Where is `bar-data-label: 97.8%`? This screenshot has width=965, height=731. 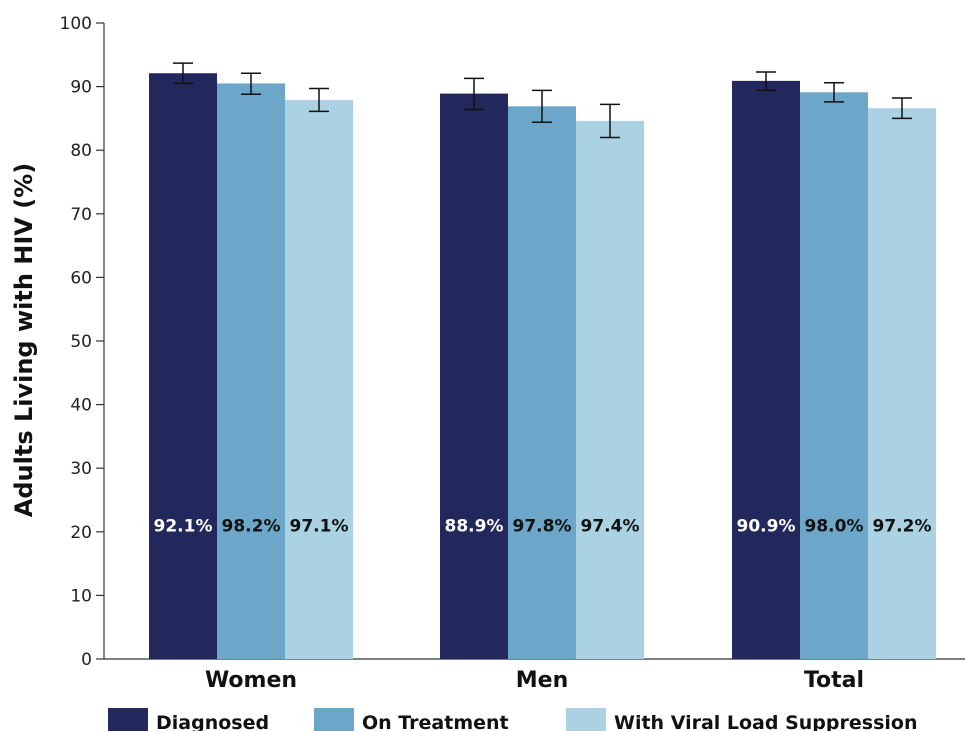
bar-data-label: 97.8% is located at coordinates (542, 526).